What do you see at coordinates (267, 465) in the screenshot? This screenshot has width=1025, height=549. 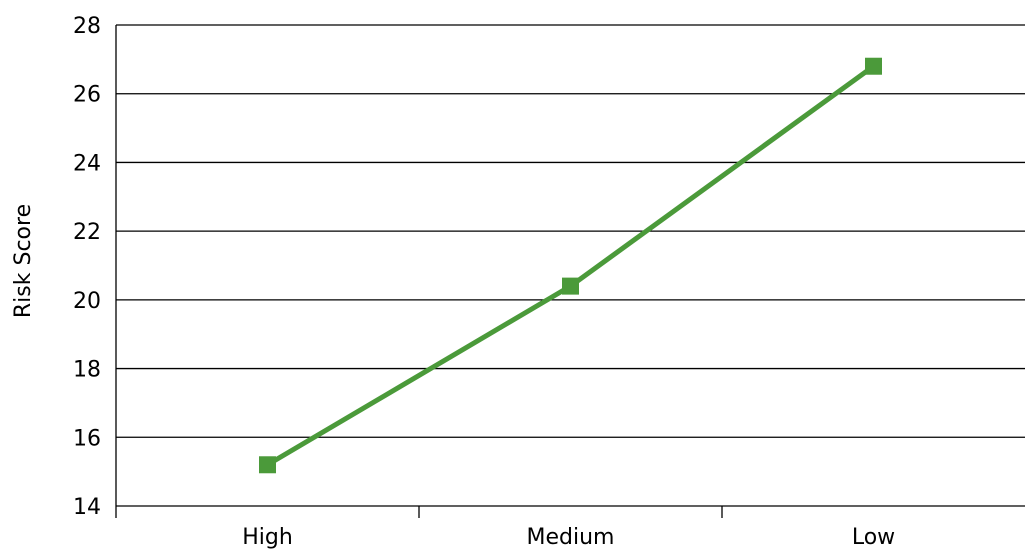 I see `data-point-high` at bounding box center [267, 465].